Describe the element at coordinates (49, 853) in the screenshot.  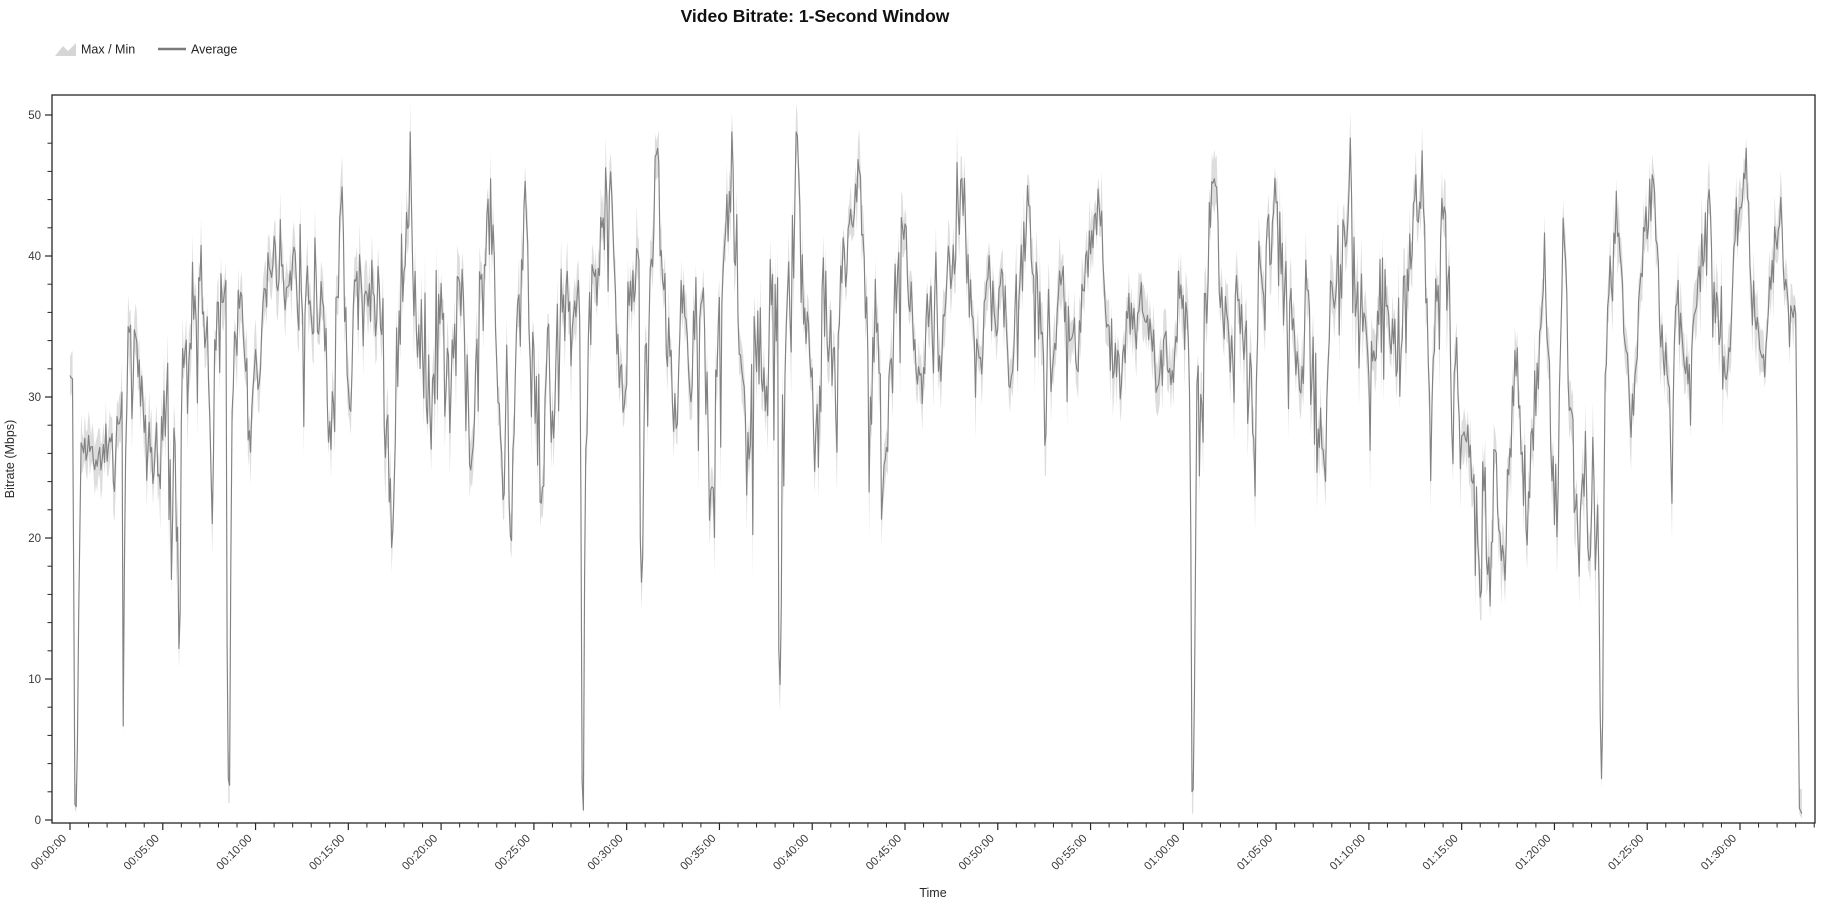
I see `x-tick-label: 00:00:00` at that location.